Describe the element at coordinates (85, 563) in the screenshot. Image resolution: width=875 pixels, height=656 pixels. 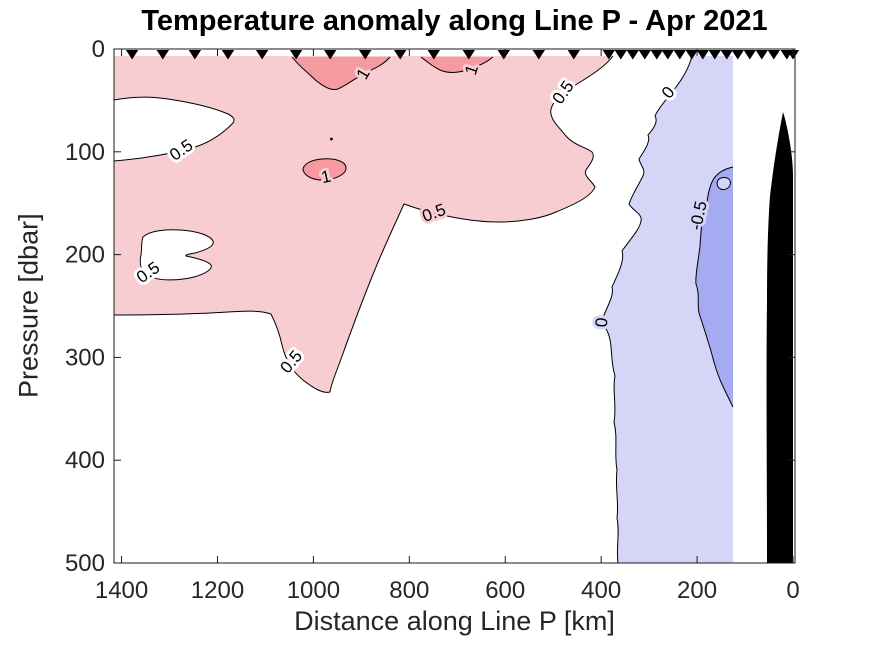
I see `y-tick-label: 500` at that location.